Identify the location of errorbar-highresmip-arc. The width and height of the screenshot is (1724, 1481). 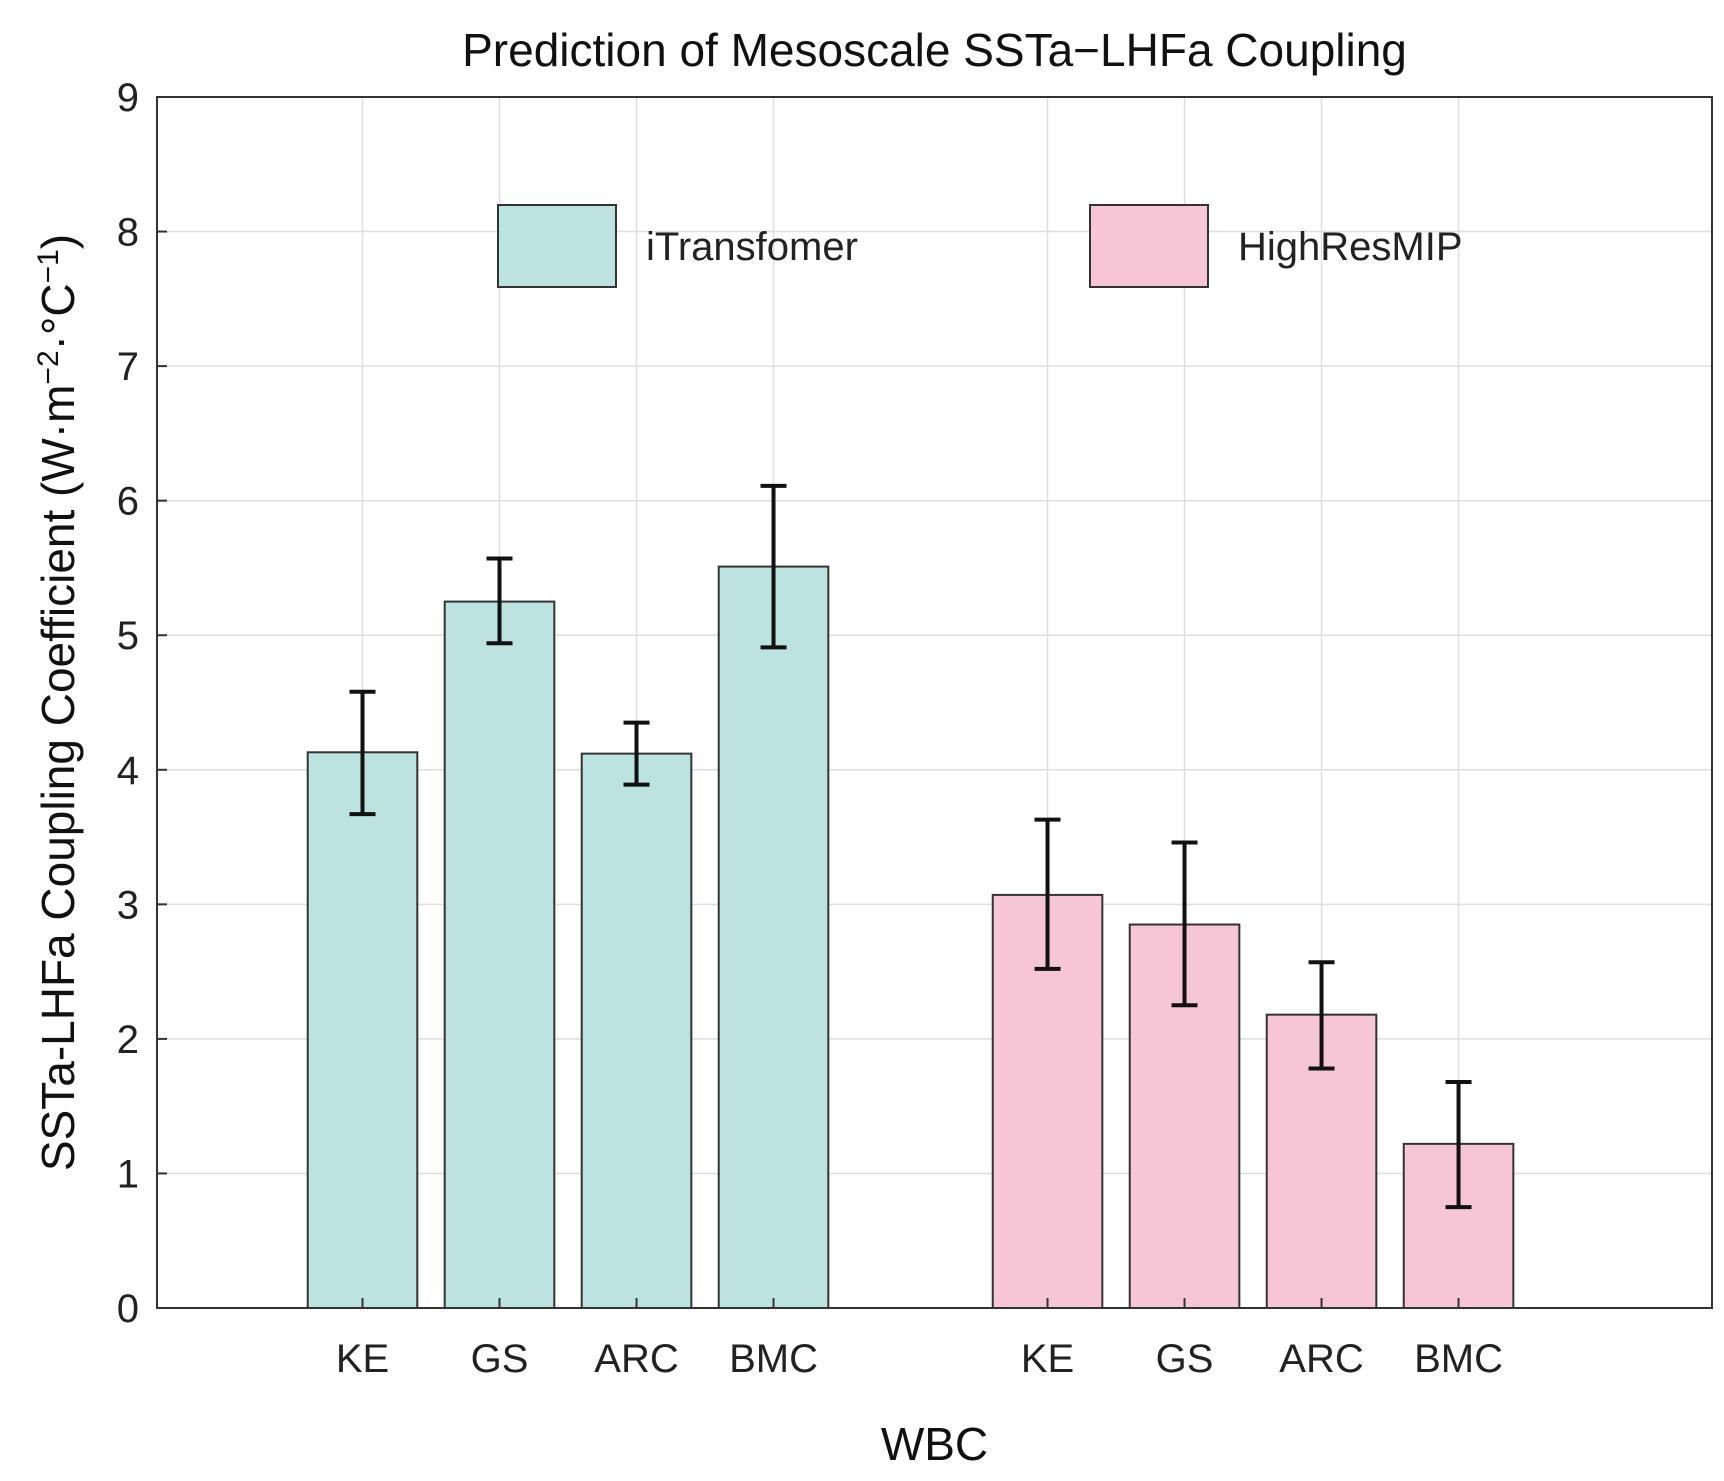
(1321, 1015).